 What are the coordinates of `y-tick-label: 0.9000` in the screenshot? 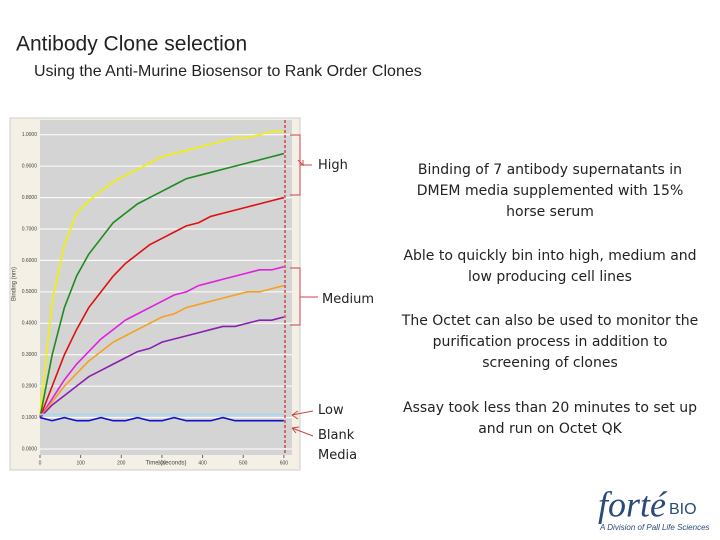 It's located at (30, 166).